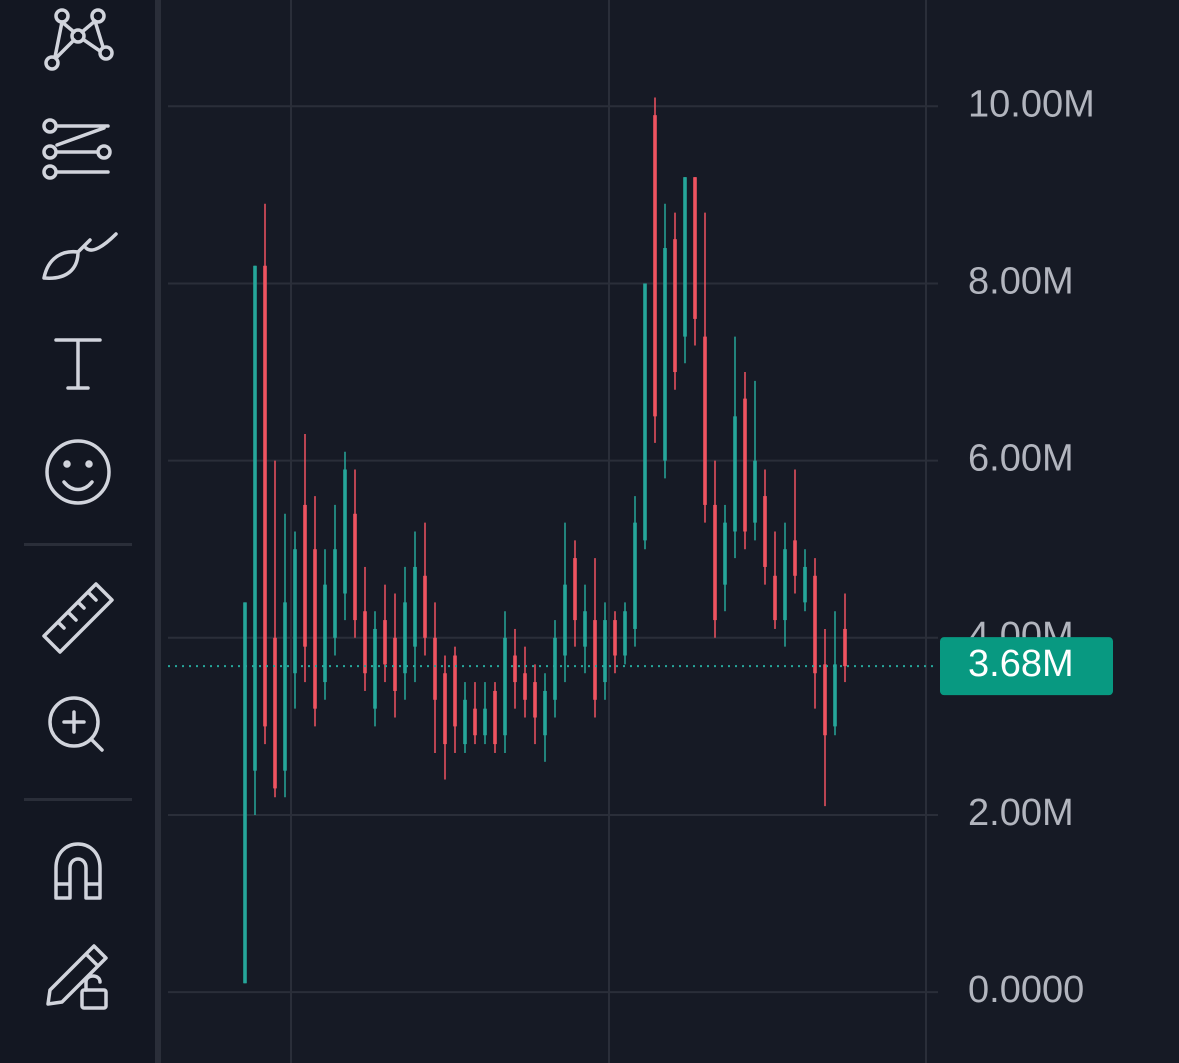  I want to click on magnet-tool, so click(78, 871).